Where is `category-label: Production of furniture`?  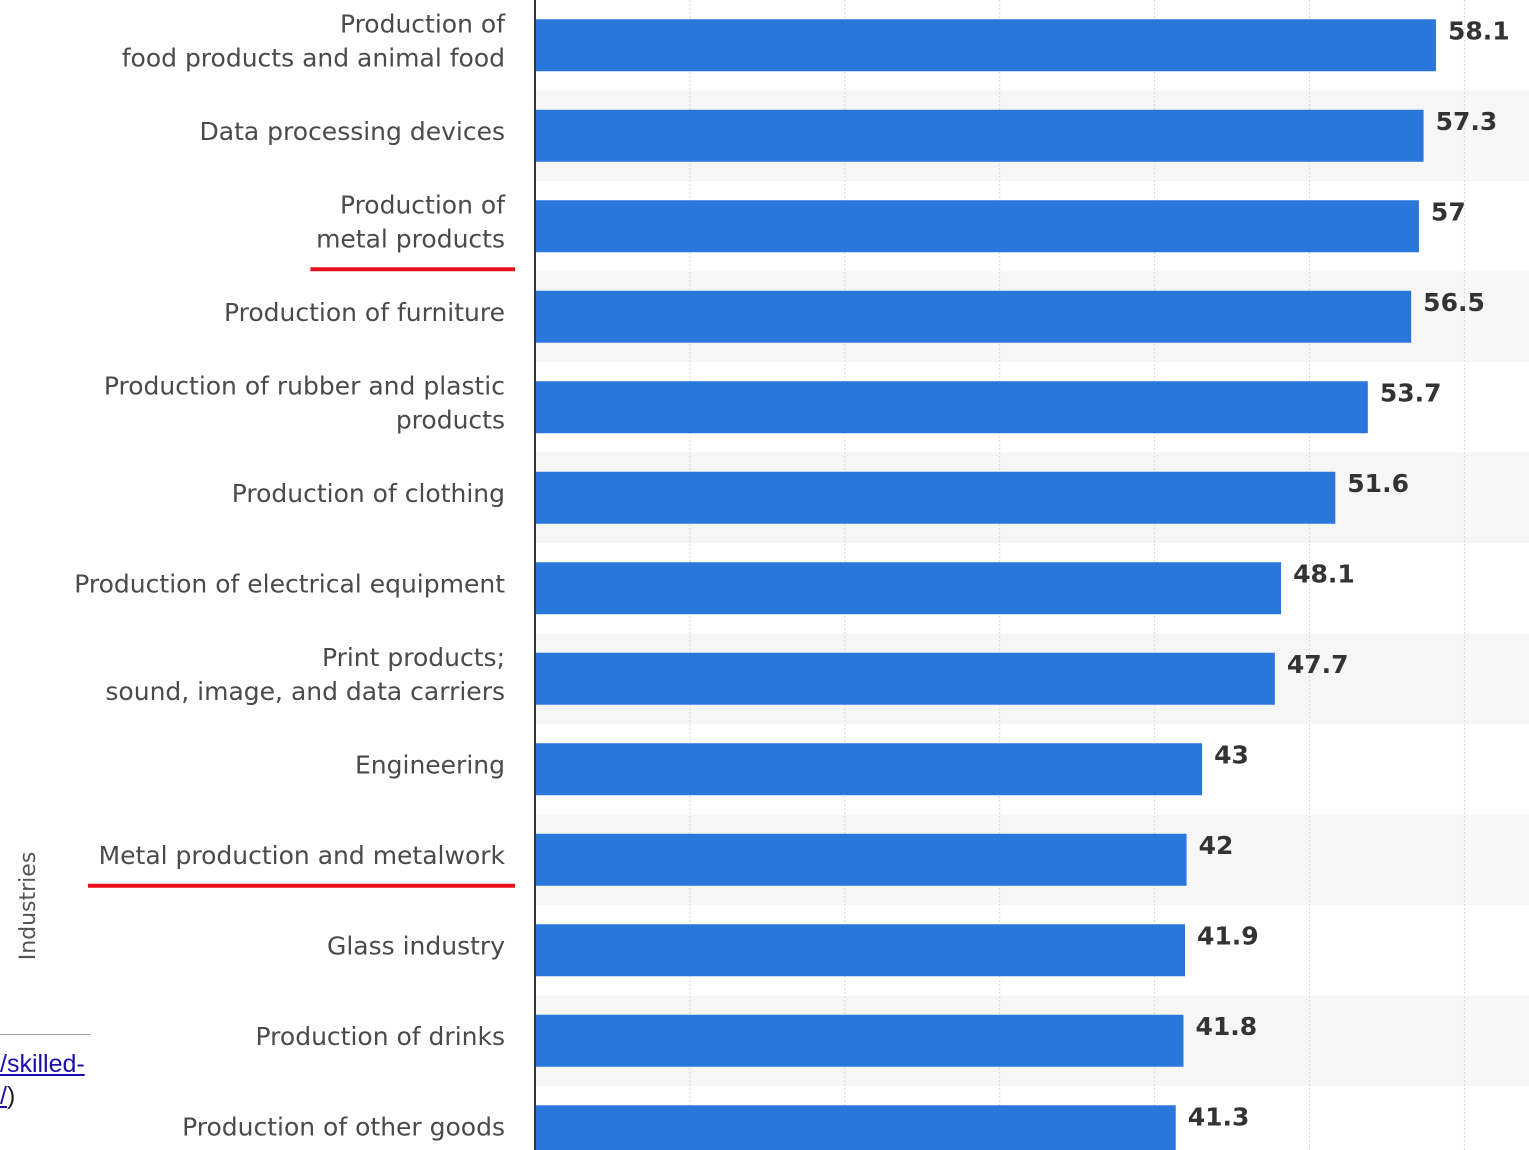
category-label: Production of furniture is located at coordinates (364, 312).